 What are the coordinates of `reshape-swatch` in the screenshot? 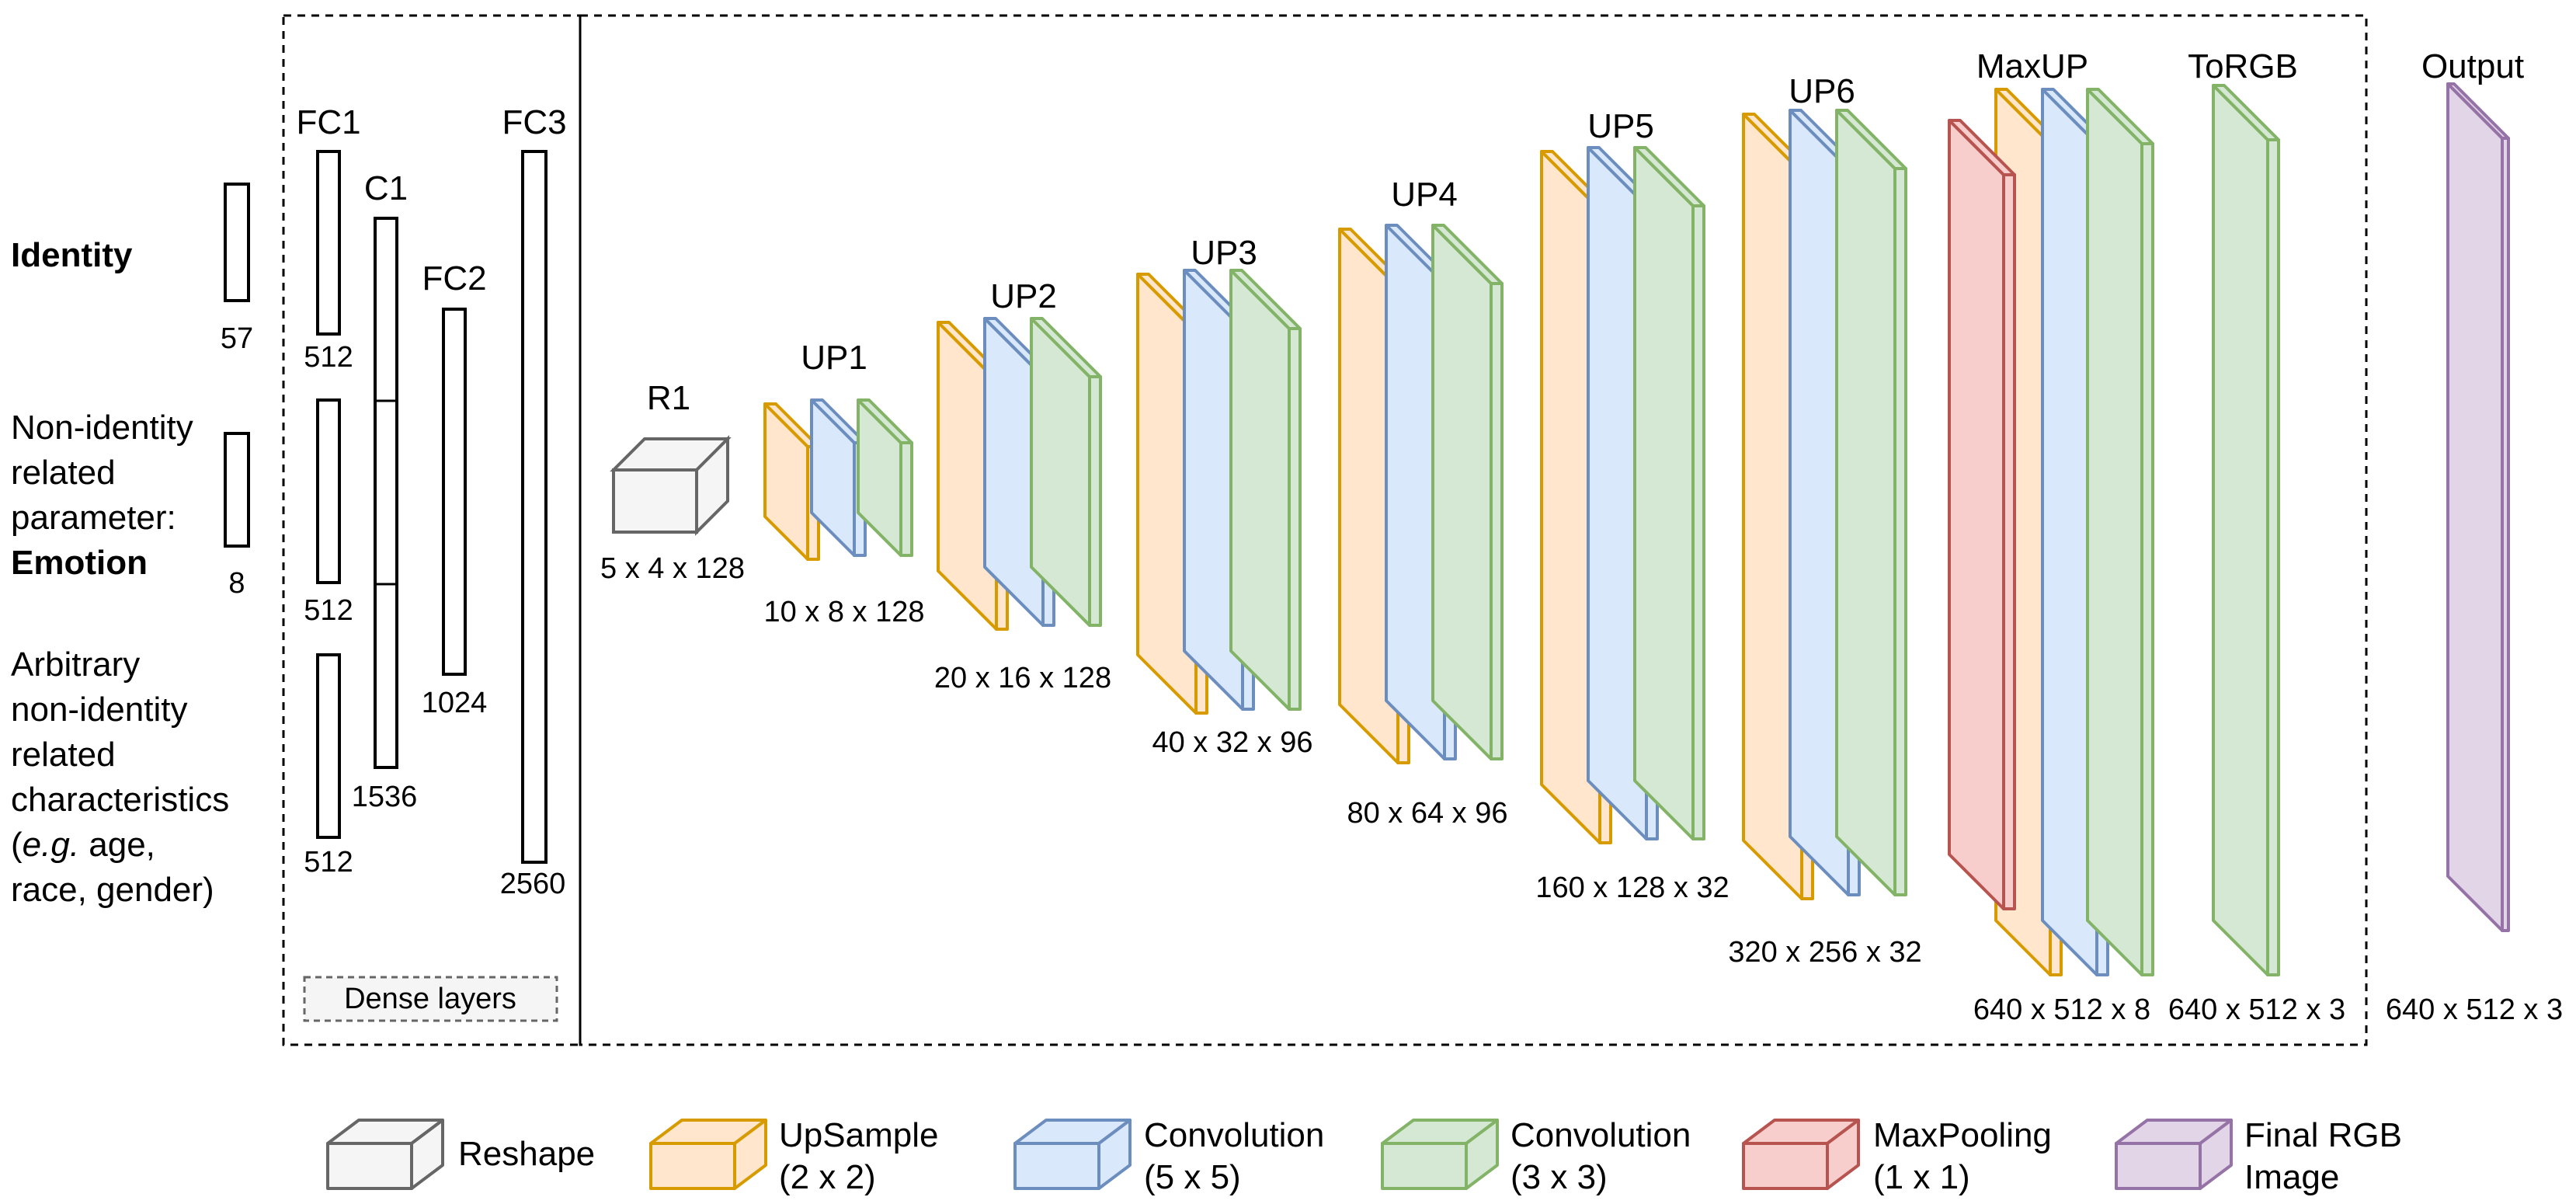 It's located at (385, 1154).